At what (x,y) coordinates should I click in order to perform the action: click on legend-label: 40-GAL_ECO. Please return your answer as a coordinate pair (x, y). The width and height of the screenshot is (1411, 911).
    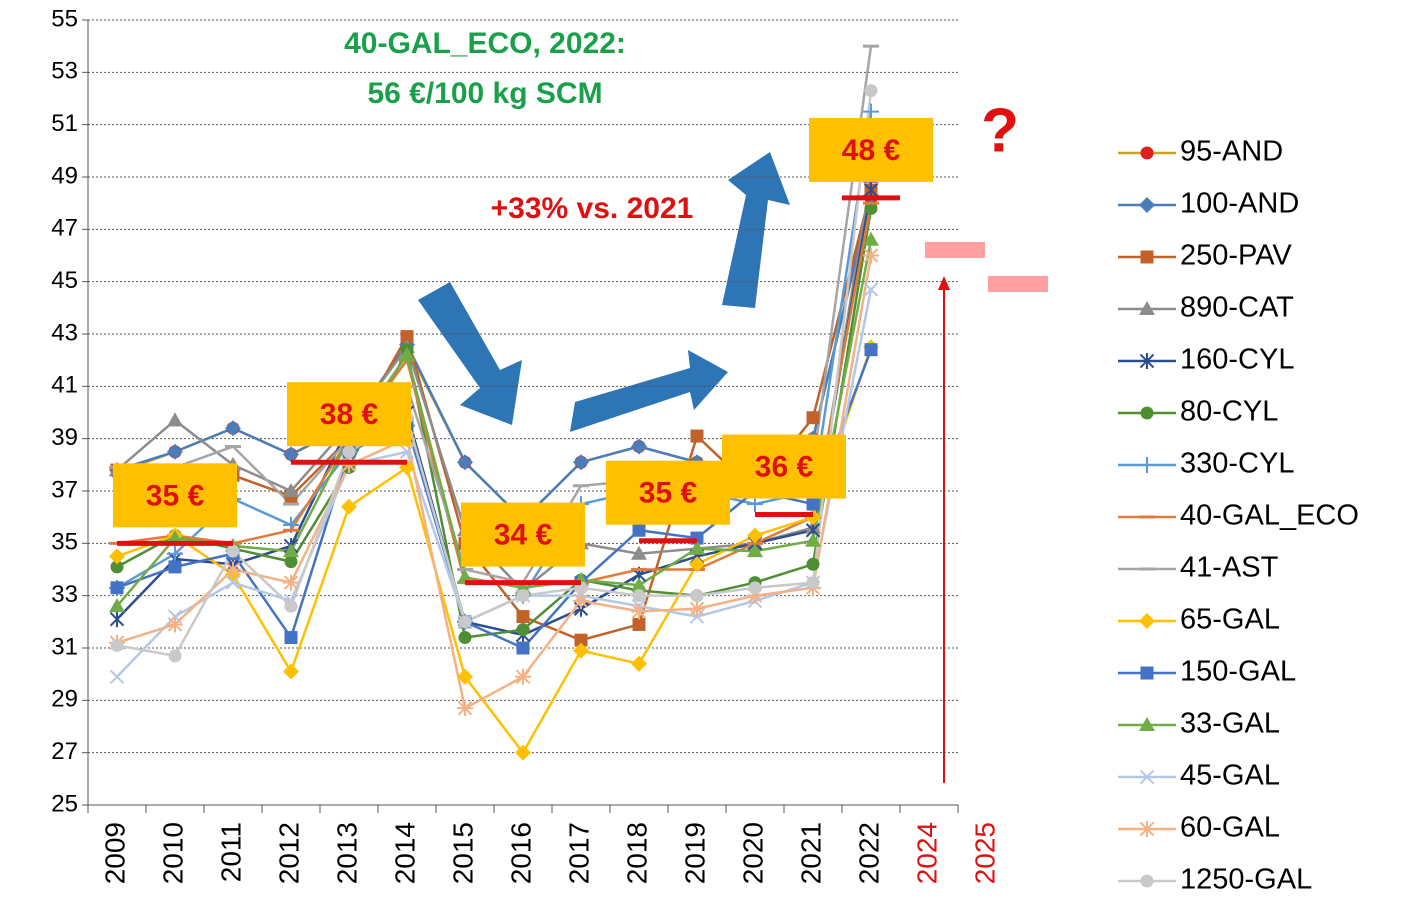
    Looking at the image, I should click on (1269, 516).